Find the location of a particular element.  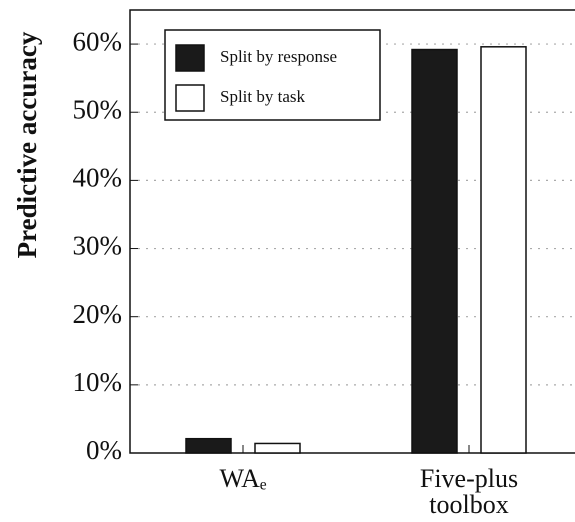

y-tick-label: 30% is located at coordinates (98, 246).